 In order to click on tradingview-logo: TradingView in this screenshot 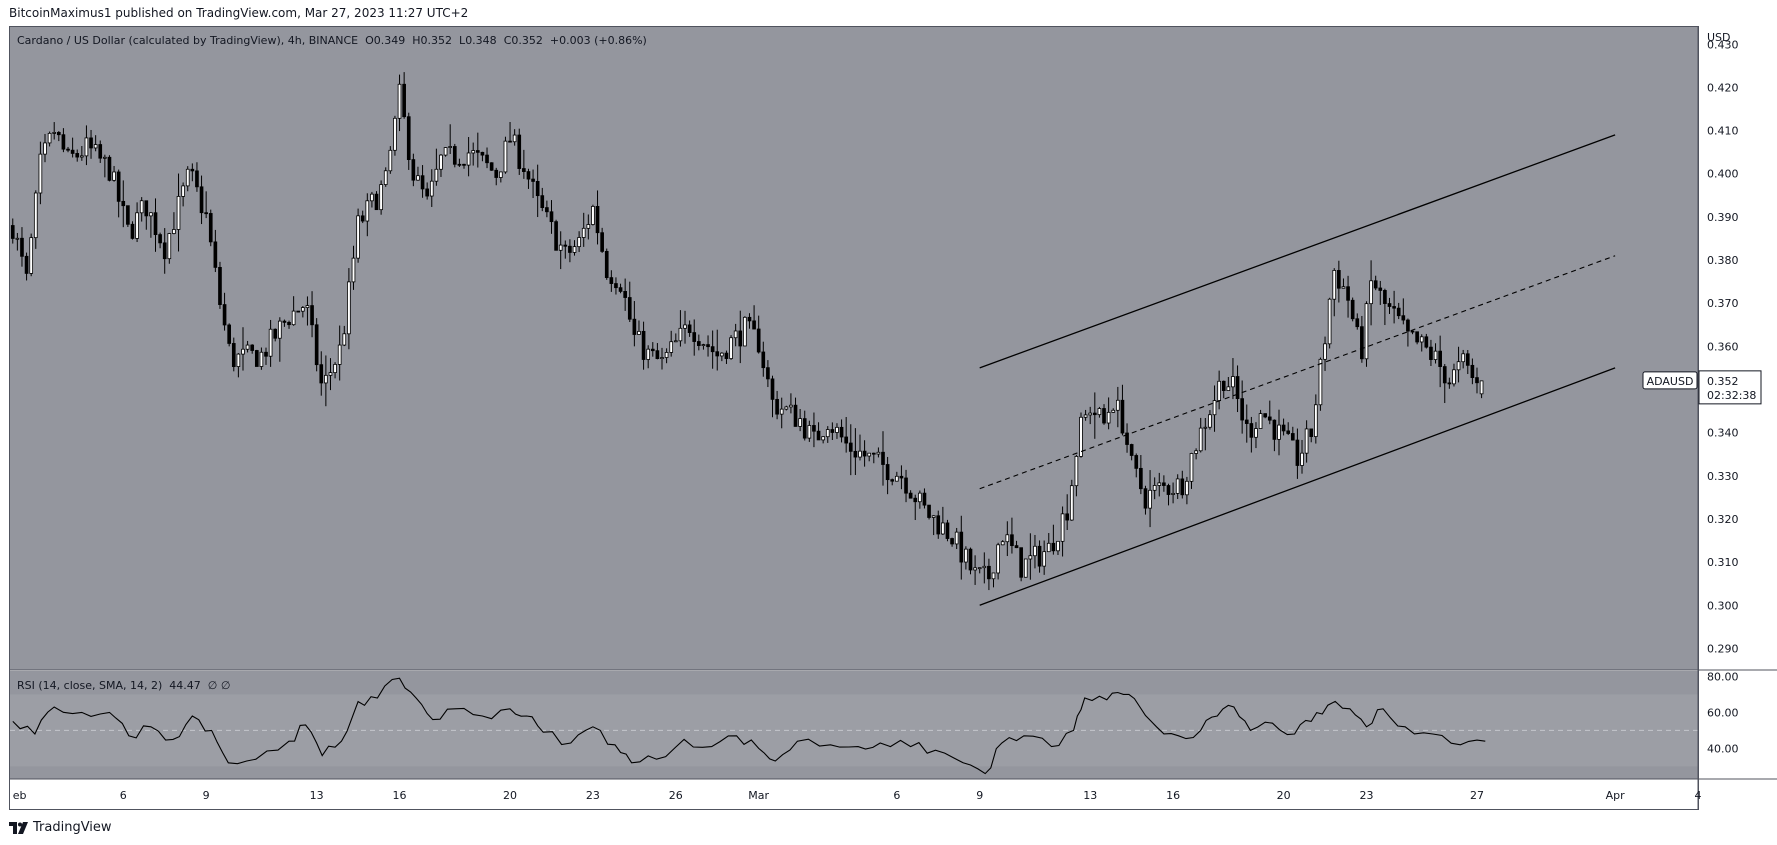, I will do `click(60, 827)`.